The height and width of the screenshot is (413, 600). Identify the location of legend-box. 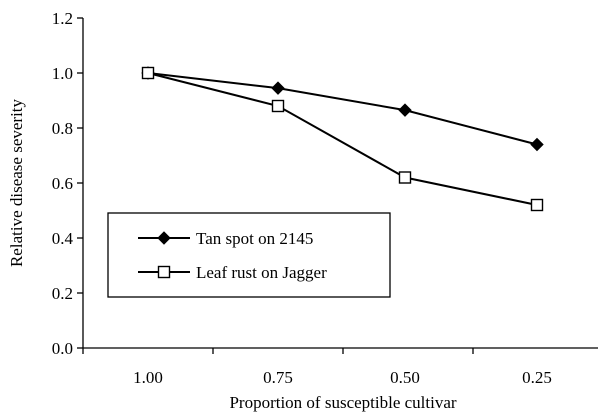
(249, 255).